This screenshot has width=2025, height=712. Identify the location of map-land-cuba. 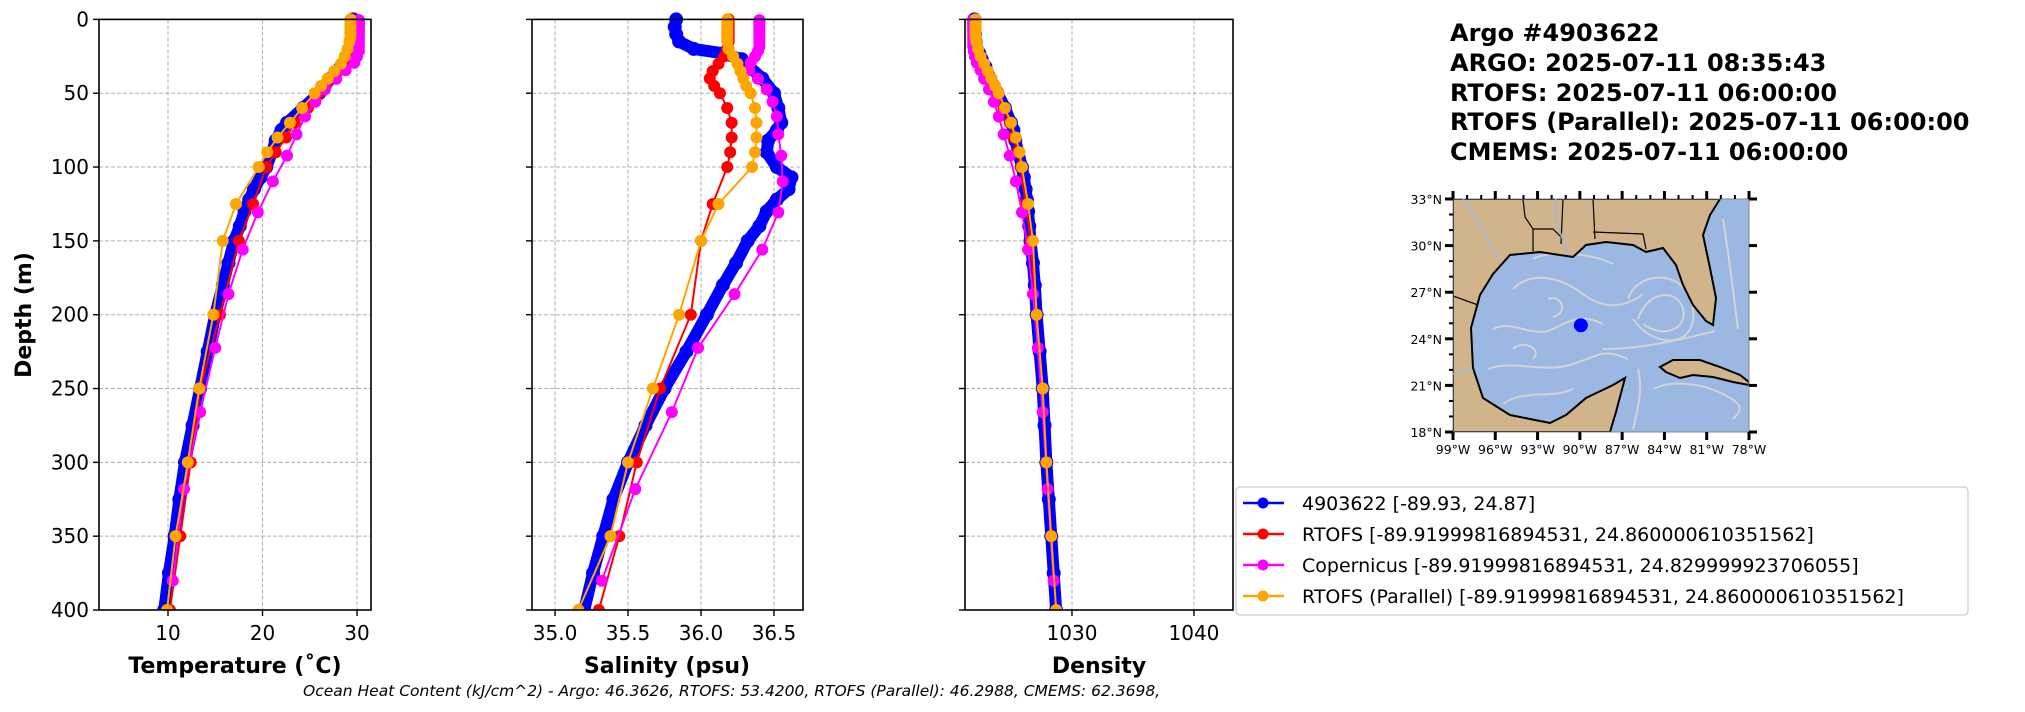
(1703, 373).